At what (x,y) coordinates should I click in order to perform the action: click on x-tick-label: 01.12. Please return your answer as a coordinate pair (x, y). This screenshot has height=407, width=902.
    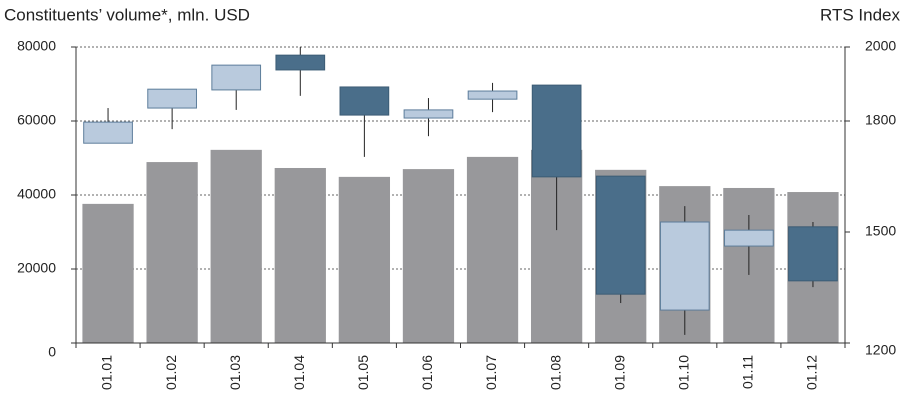
    Looking at the image, I should click on (812, 372).